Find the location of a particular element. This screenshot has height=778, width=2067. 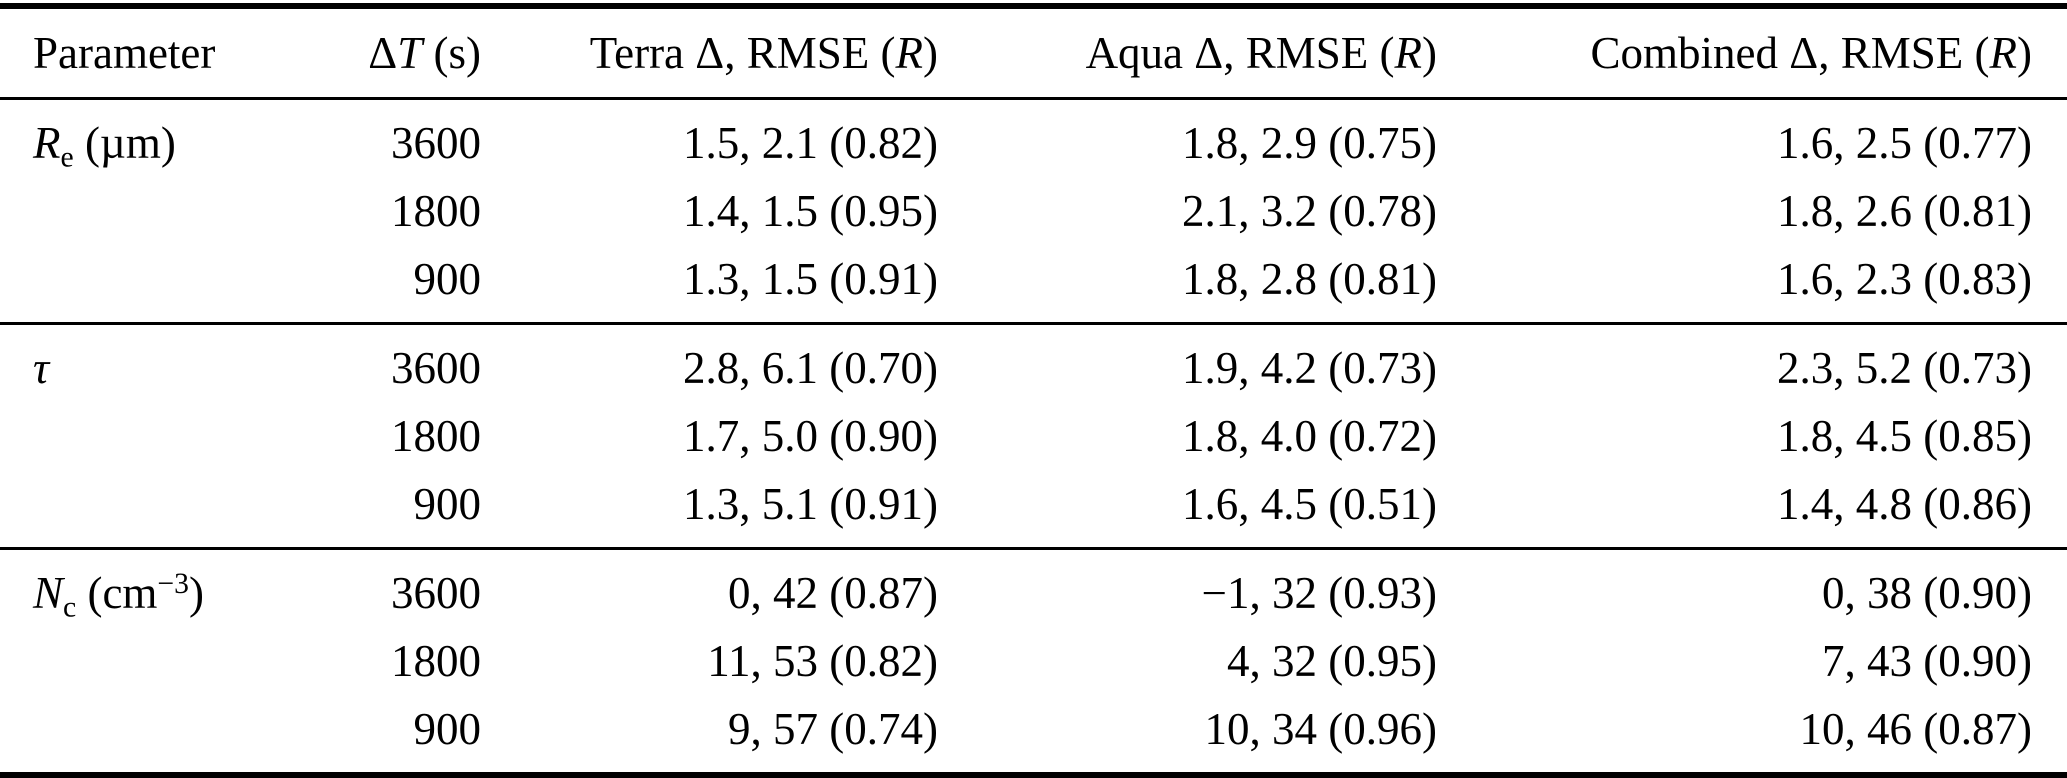

header-text: (s) is located at coordinates (451, 53).